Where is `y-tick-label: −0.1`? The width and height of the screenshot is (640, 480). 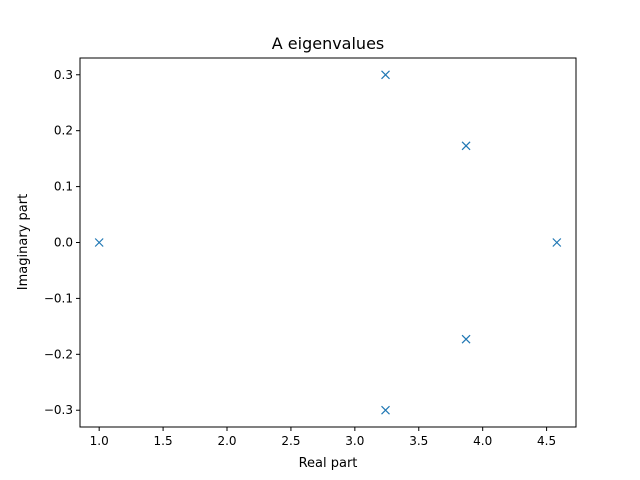 y-tick-label: −0.1 is located at coordinates (58, 298).